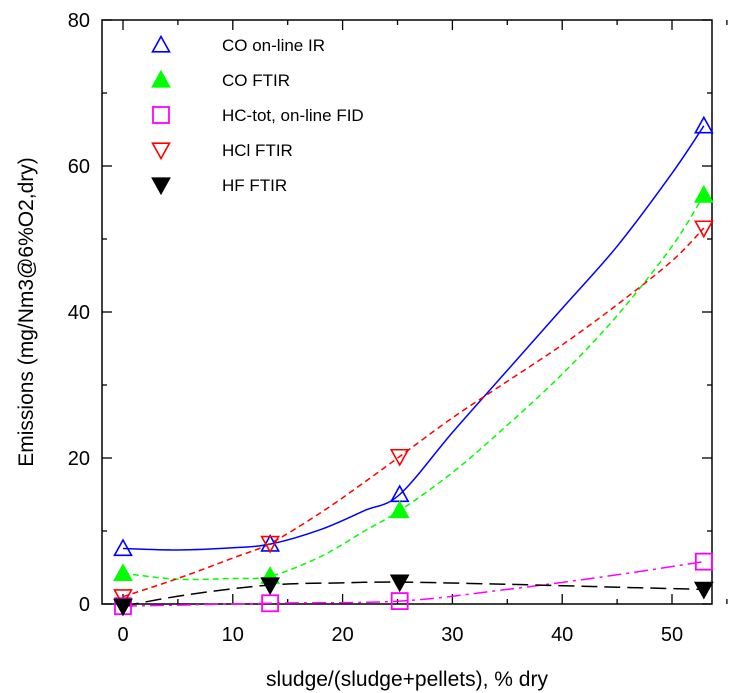 This screenshot has height=693, width=735. I want to click on x-tick-label: 10, so click(233, 635).